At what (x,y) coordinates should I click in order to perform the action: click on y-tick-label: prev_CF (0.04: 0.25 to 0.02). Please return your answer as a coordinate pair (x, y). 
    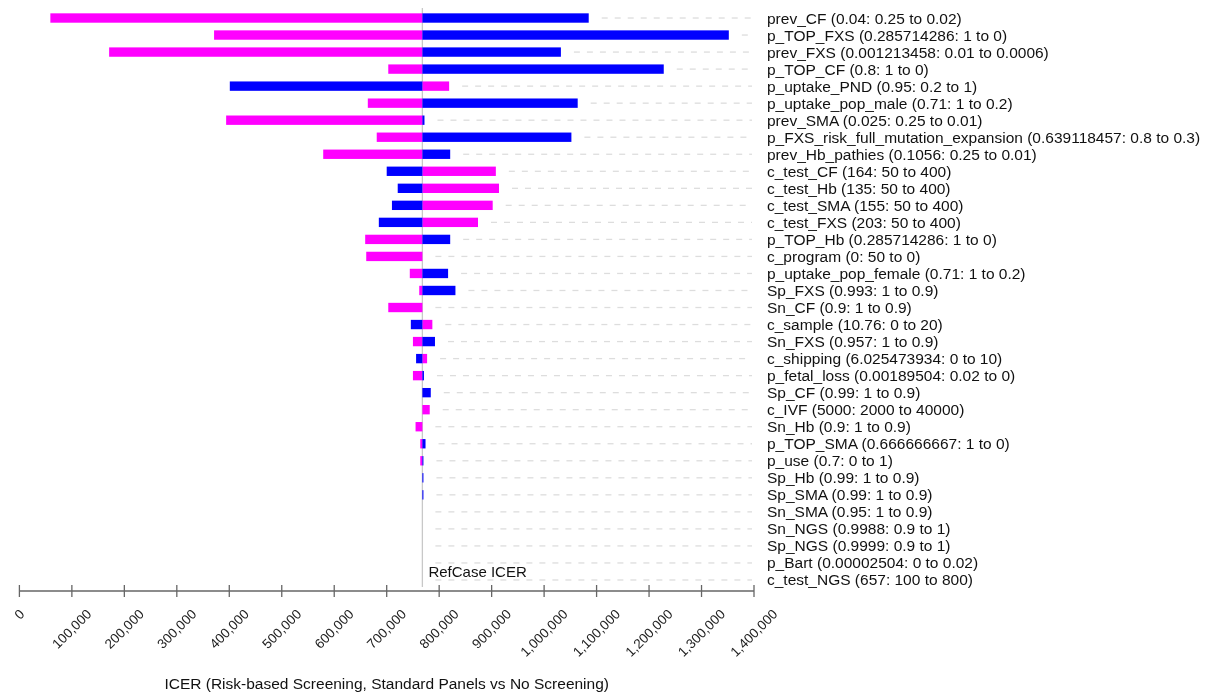
    Looking at the image, I should click on (864, 18).